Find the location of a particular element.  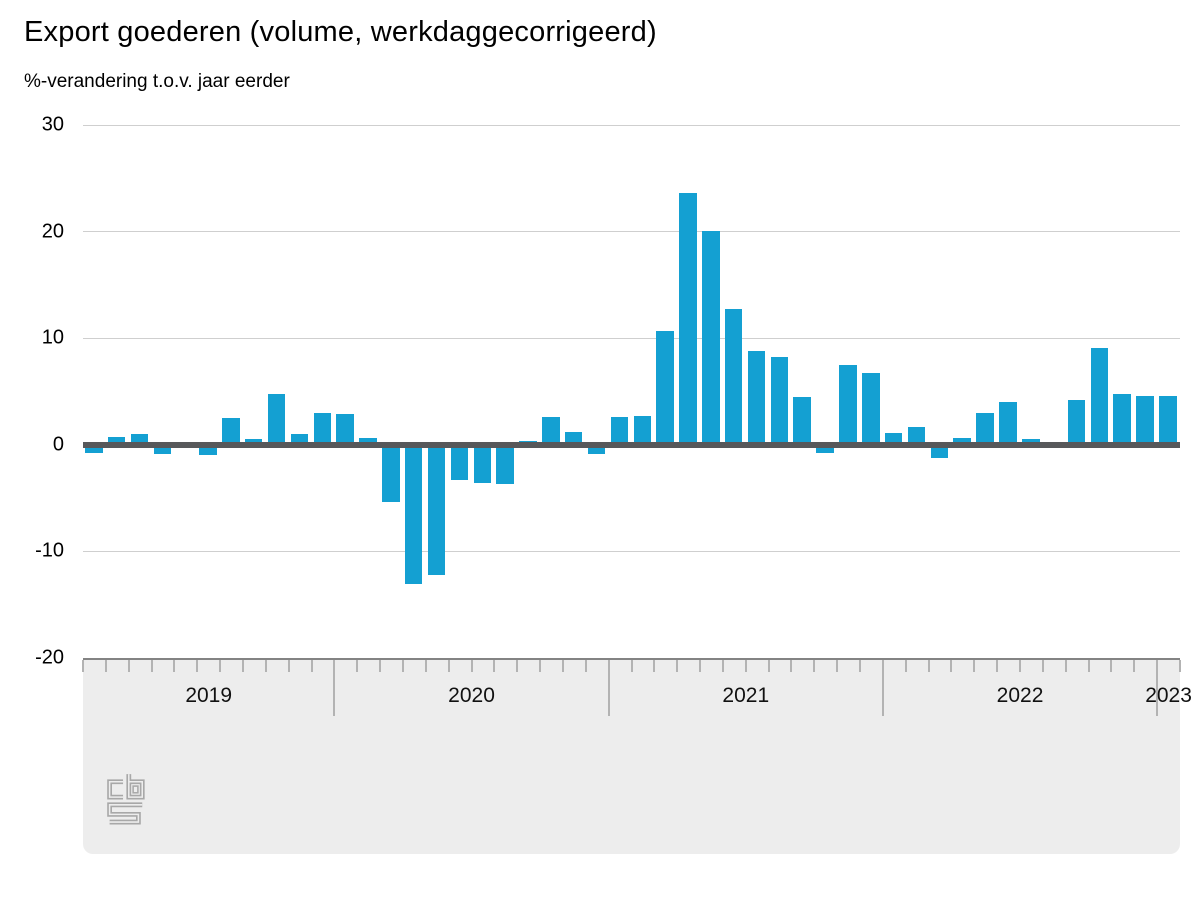

zero-line is located at coordinates (631, 444).